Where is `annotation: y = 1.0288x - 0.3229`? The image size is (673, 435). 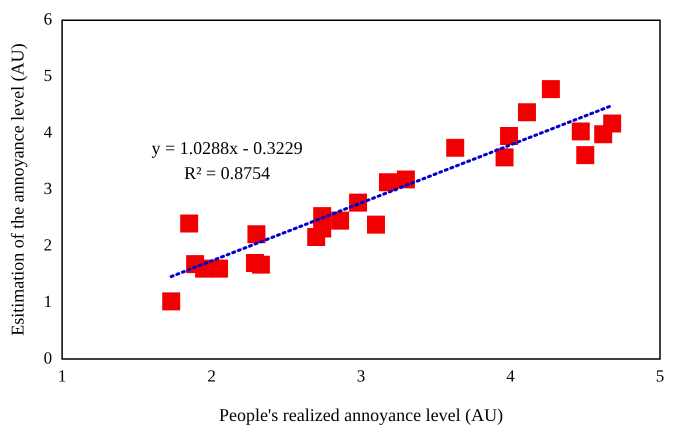
annotation: y = 1.0288x - 0.3229 is located at coordinates (227, 148).